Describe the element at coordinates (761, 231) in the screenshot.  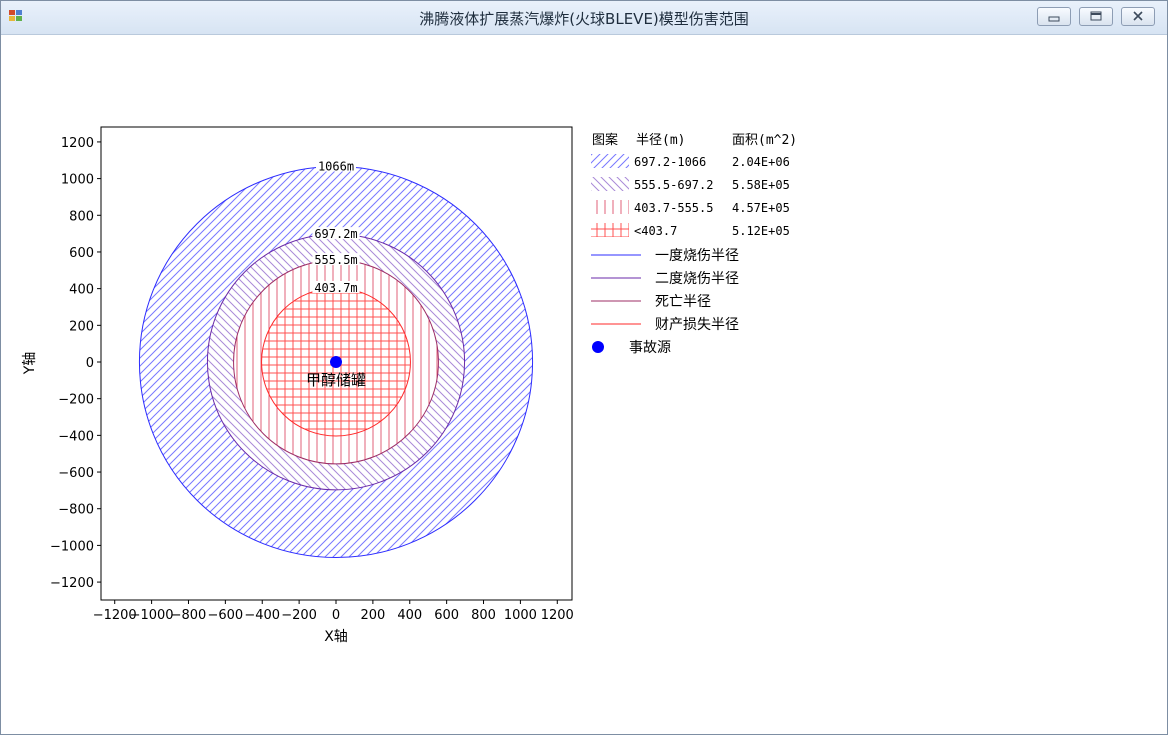
I see `legend-area-3: 5.12E+05` at that location.